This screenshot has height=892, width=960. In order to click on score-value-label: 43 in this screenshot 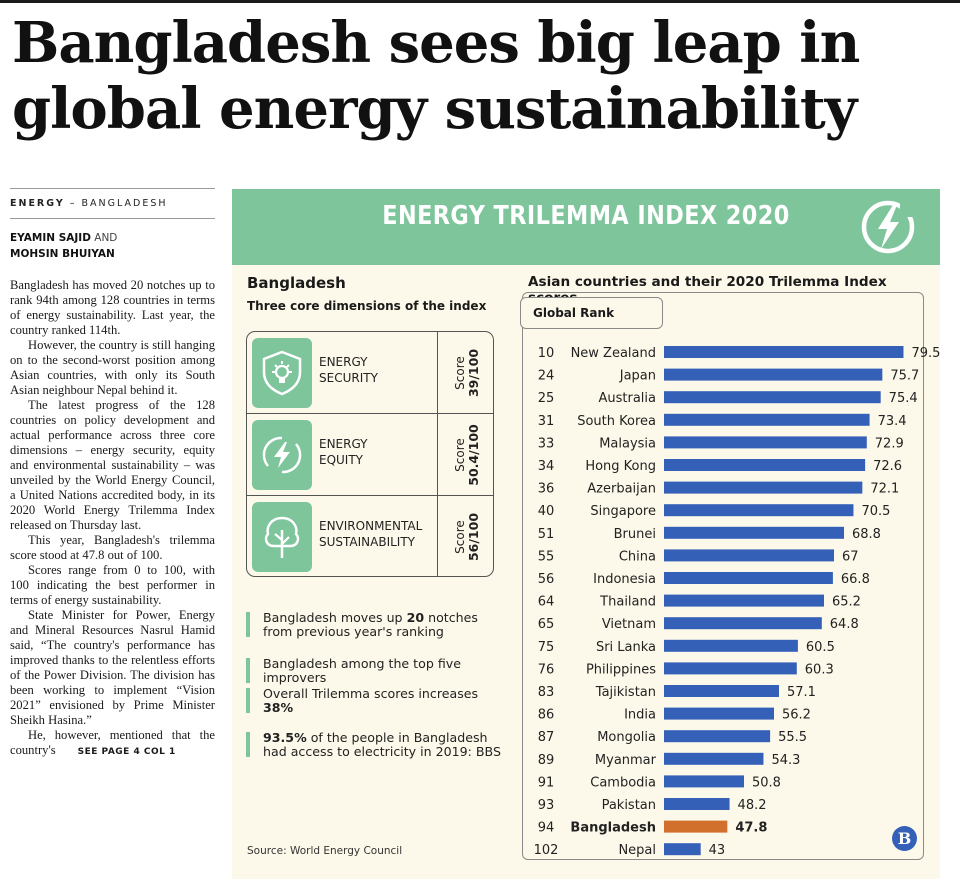, I will do `click(717, 850)`.